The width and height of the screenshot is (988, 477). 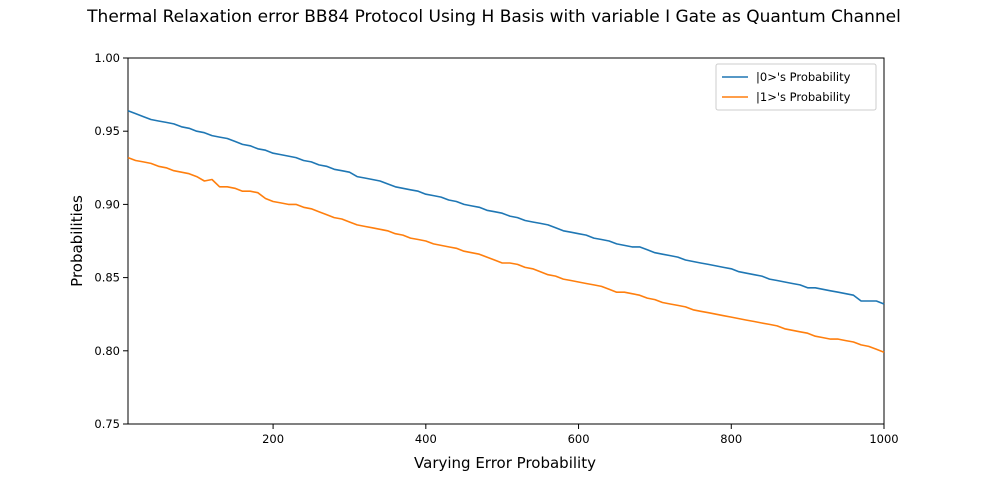 I want to click on legend: |0>'s Probability |1>'s Probability, so click(x=796, y=87).